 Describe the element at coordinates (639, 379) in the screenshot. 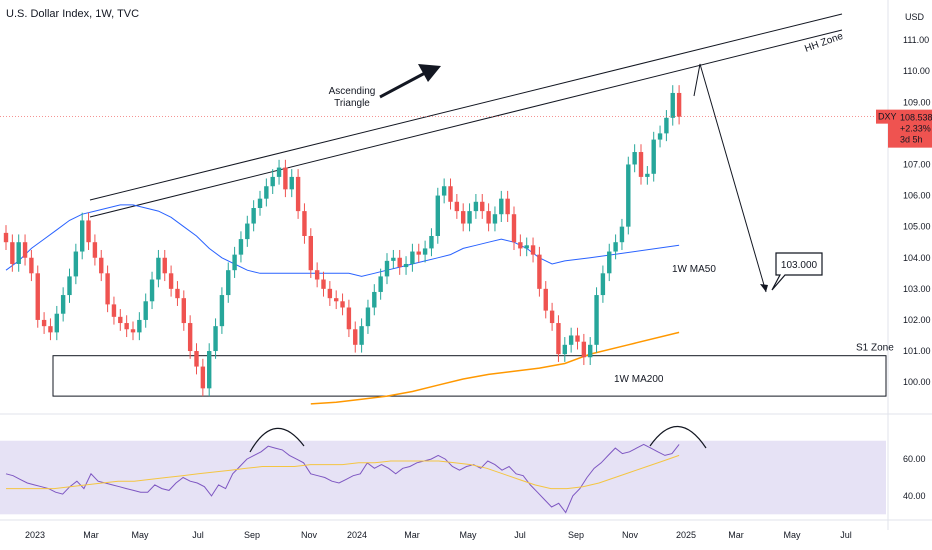

I see `ma200-label: 1W MA200` at that location.